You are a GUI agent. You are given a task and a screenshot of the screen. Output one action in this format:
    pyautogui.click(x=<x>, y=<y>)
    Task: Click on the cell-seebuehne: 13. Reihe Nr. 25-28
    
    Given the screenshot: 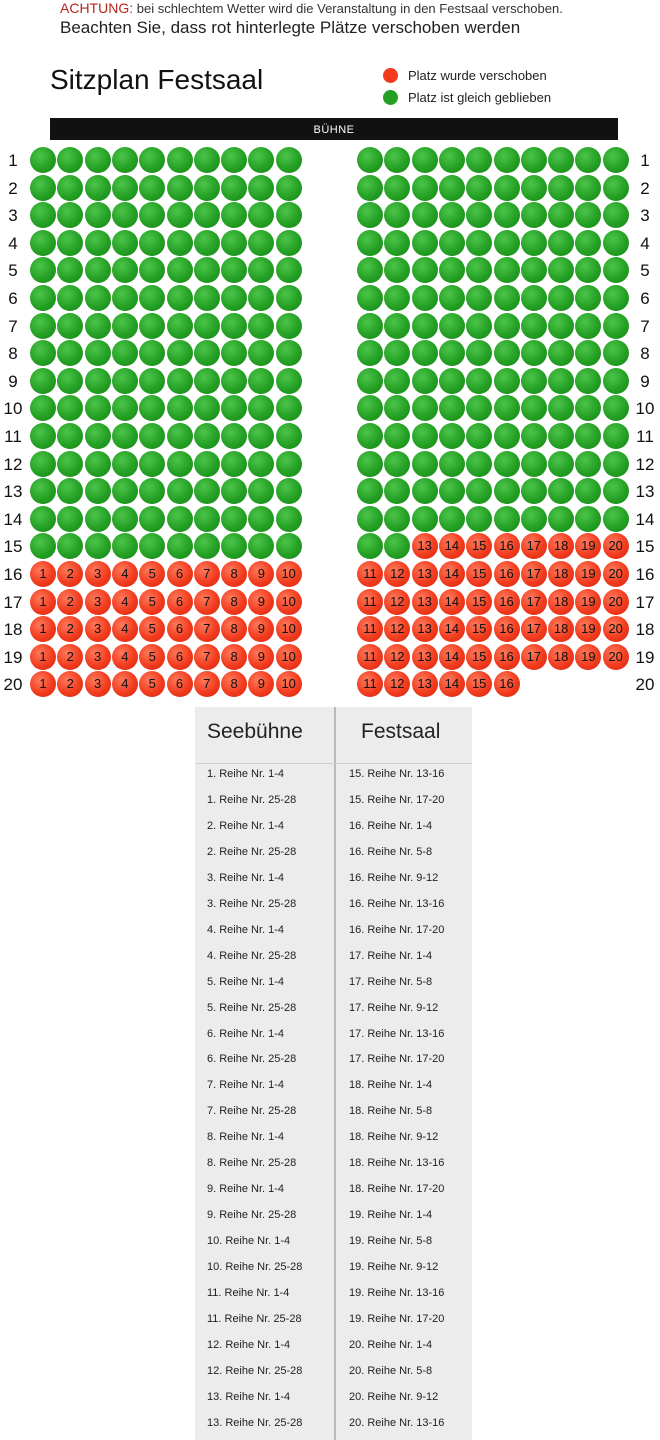 What is the action you would take?
    pyautogui.click(x=255, y=1422)
    